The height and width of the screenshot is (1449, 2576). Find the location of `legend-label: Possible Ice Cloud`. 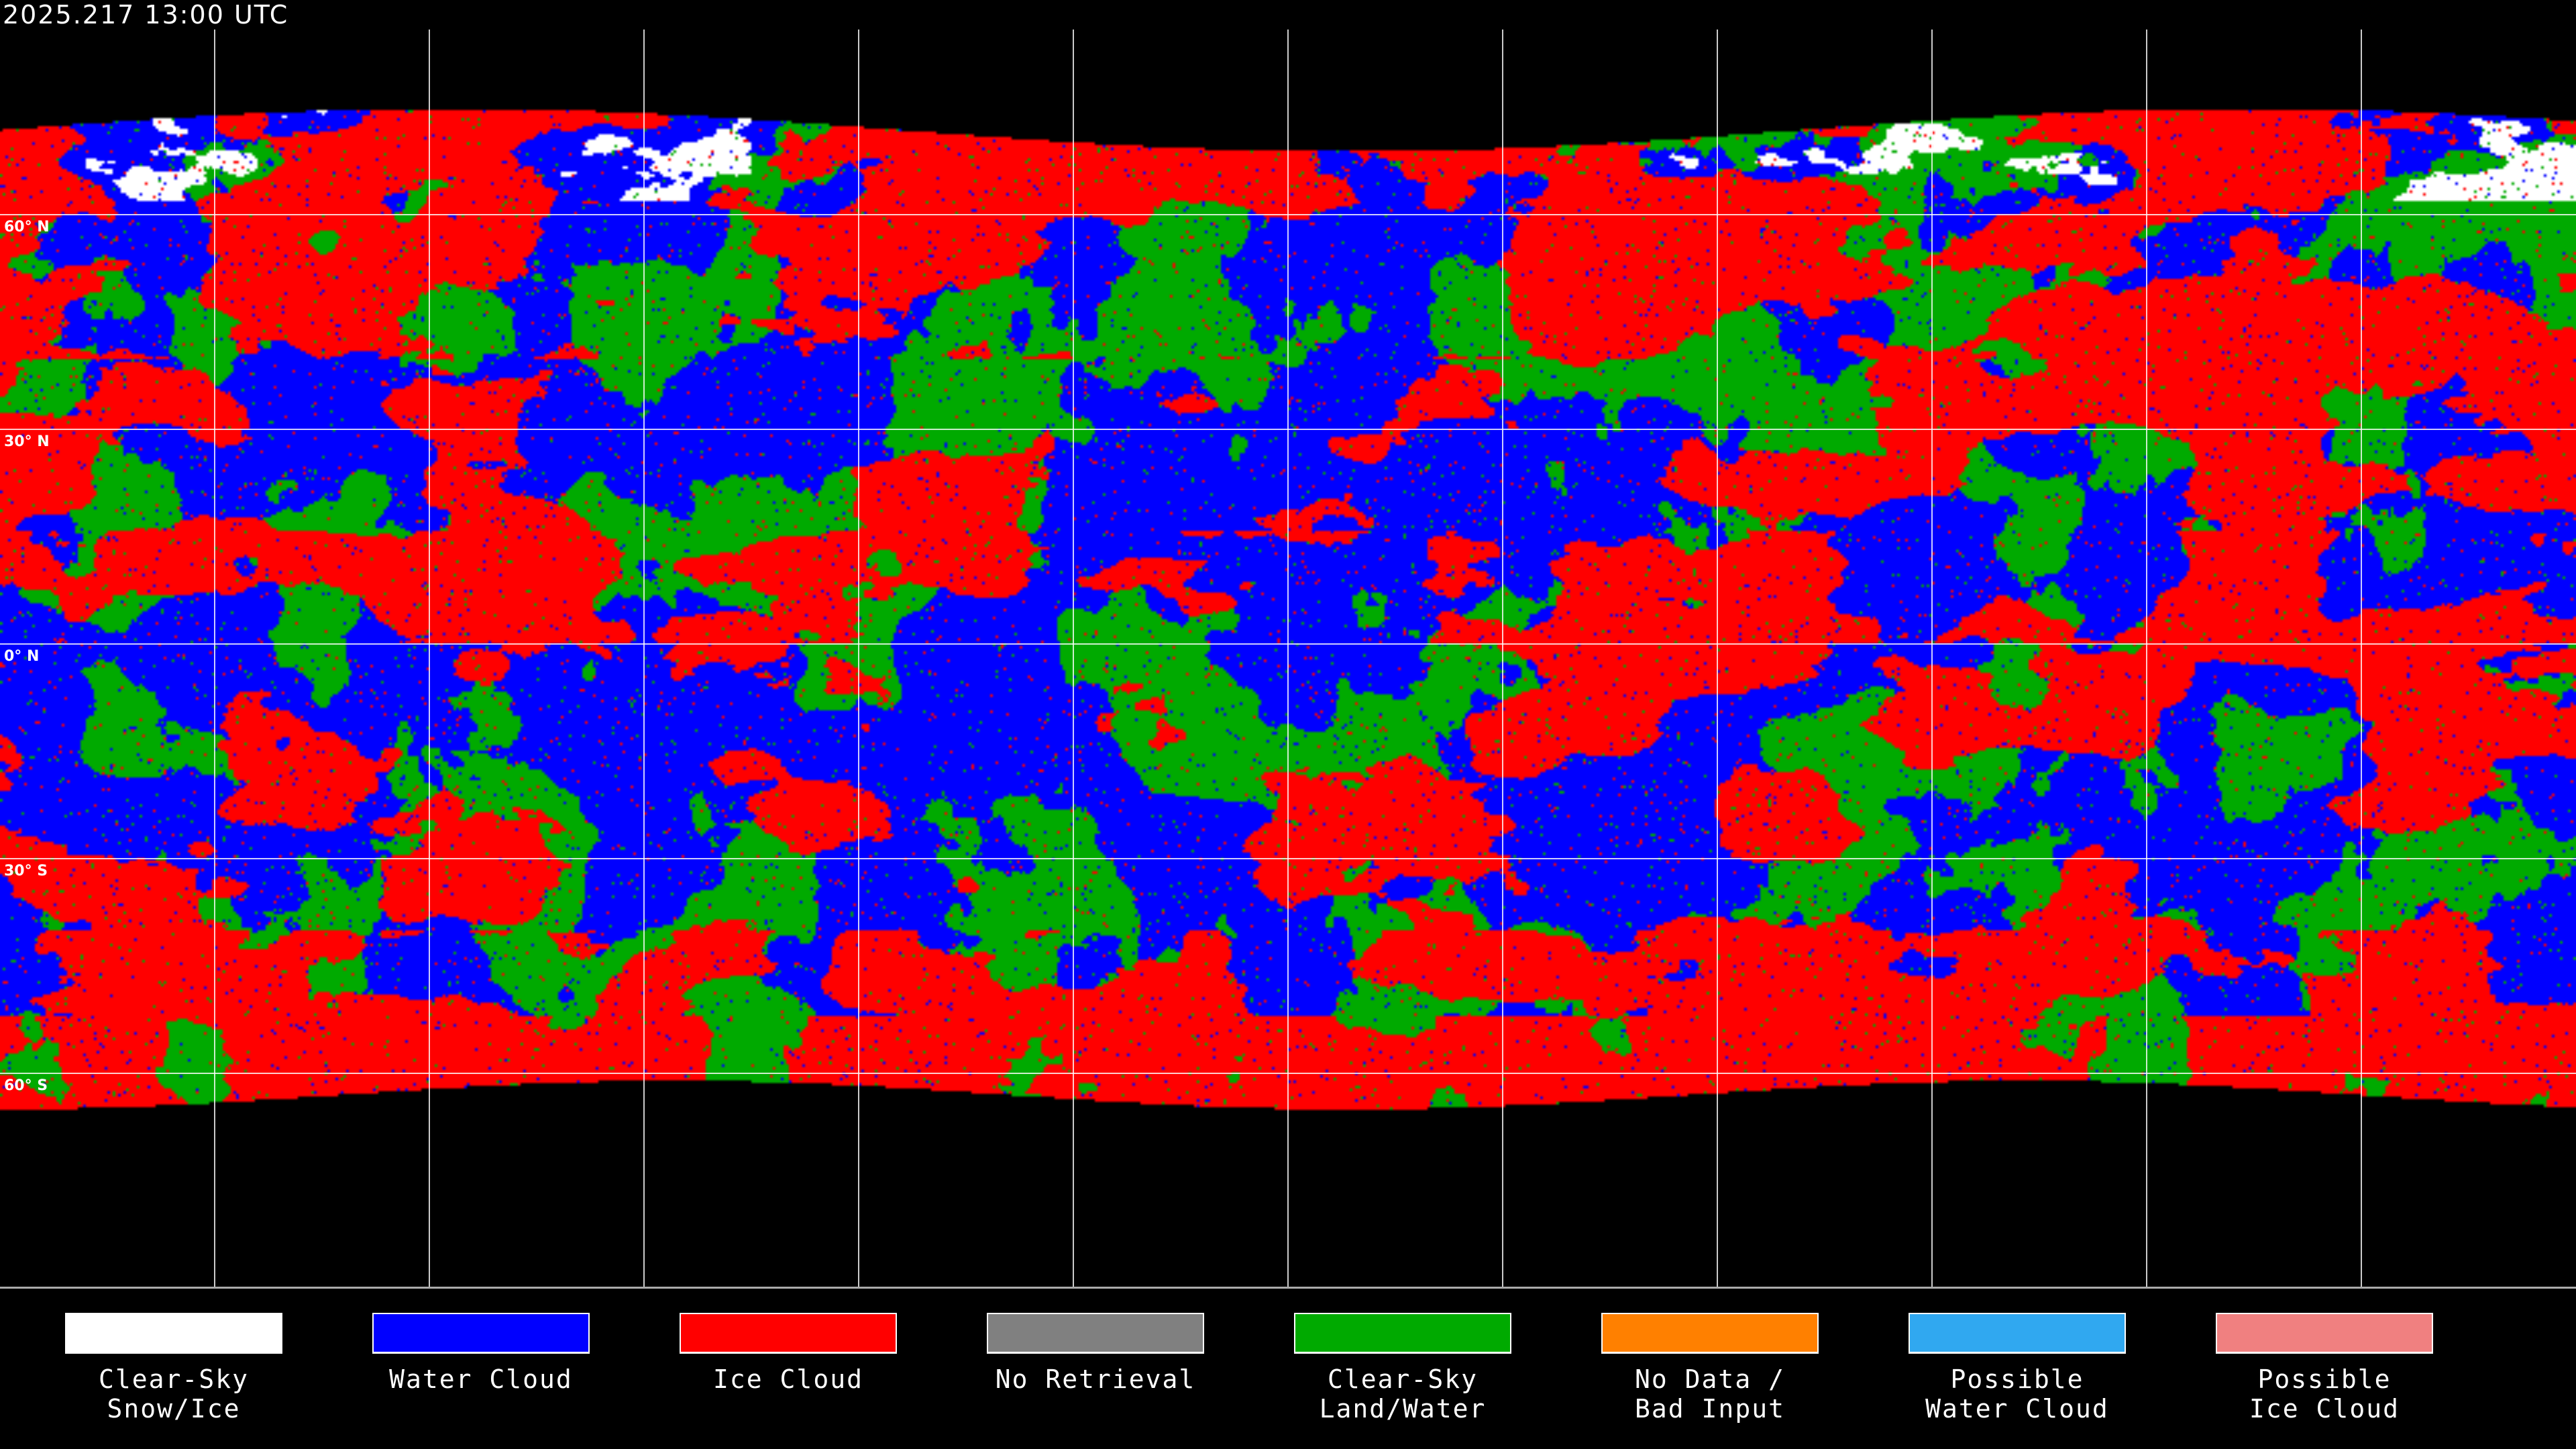

legend-label: Possible Ice Cloud is located at coordinates (2324, 1394).